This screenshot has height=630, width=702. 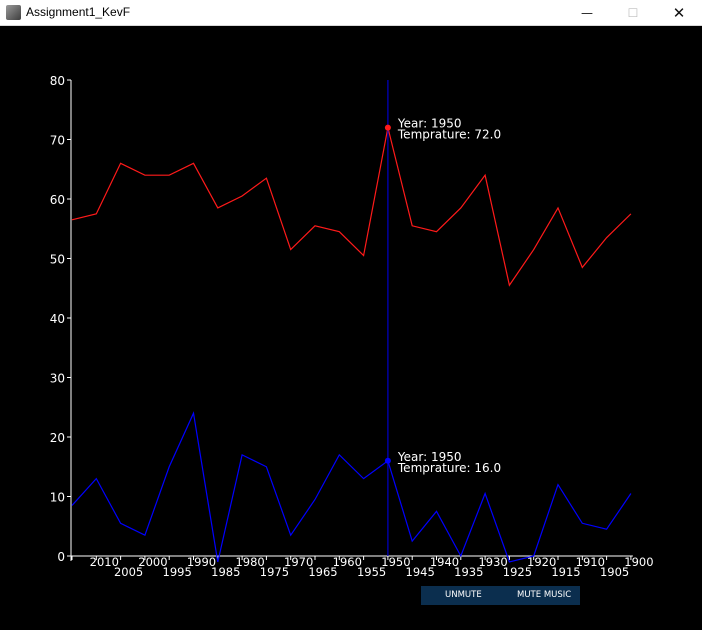 What do you see at coordinates (57, 81) in the screenshot?
I see `y-tick-label: 80` at bounding box center [57, 81].